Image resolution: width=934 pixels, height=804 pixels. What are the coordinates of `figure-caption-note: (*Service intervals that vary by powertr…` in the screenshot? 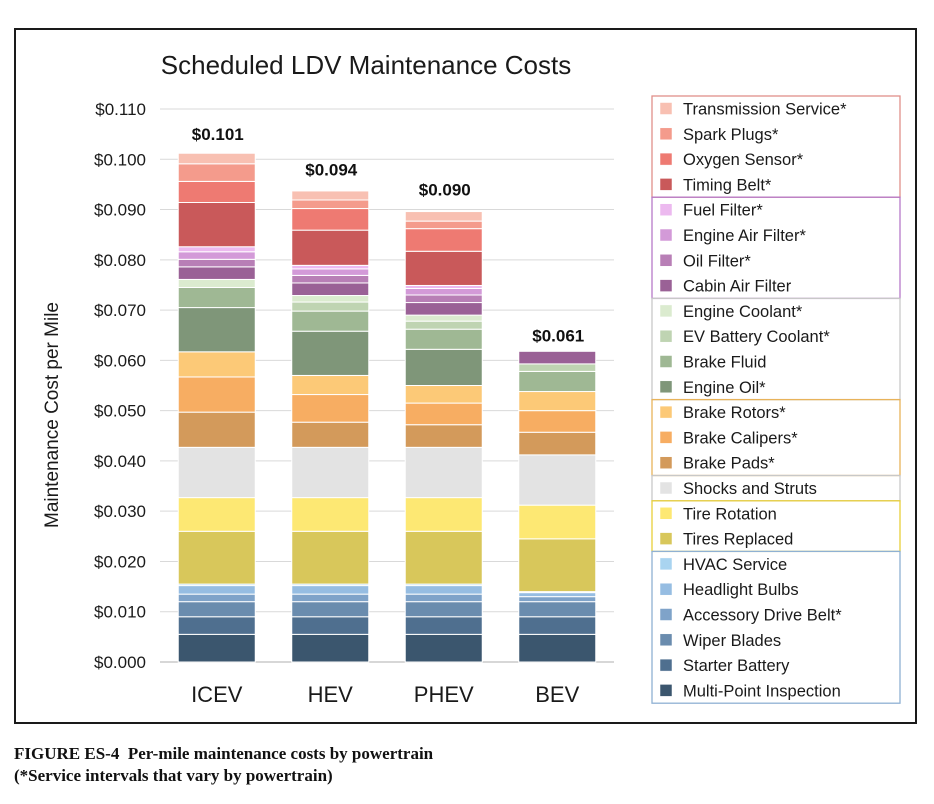 It's located at (173, 775).